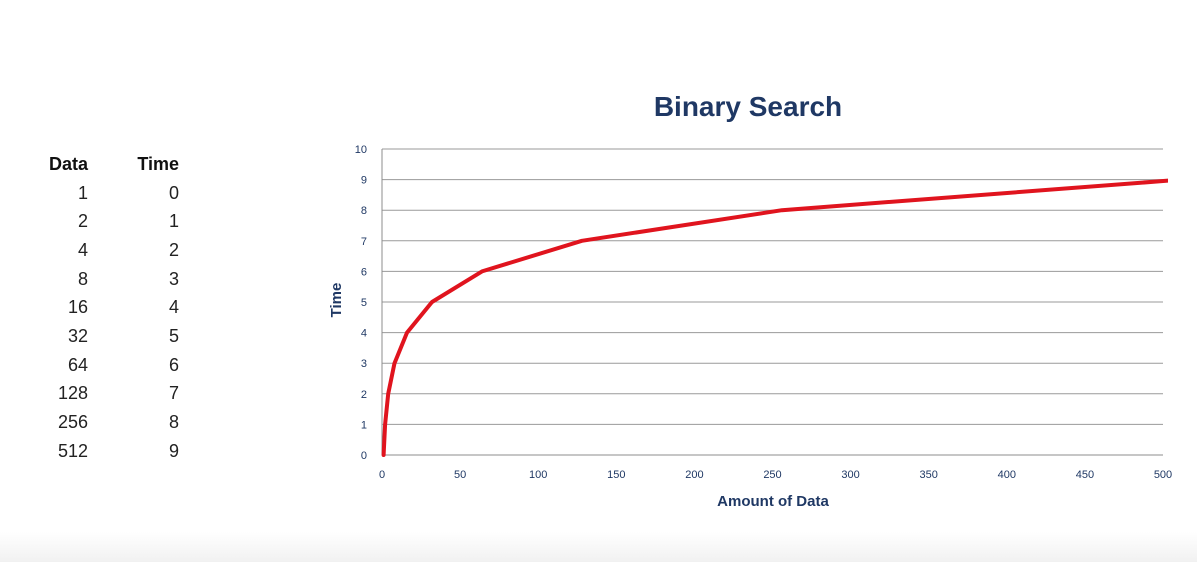 The image size is (1197, 562). I want to click on cell-data: 64, so click(77, 364).